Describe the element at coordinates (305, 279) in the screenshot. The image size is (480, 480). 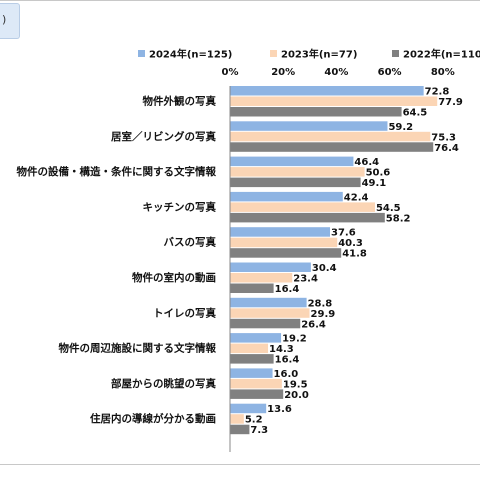
I see `data-label: 23.4` at that location.